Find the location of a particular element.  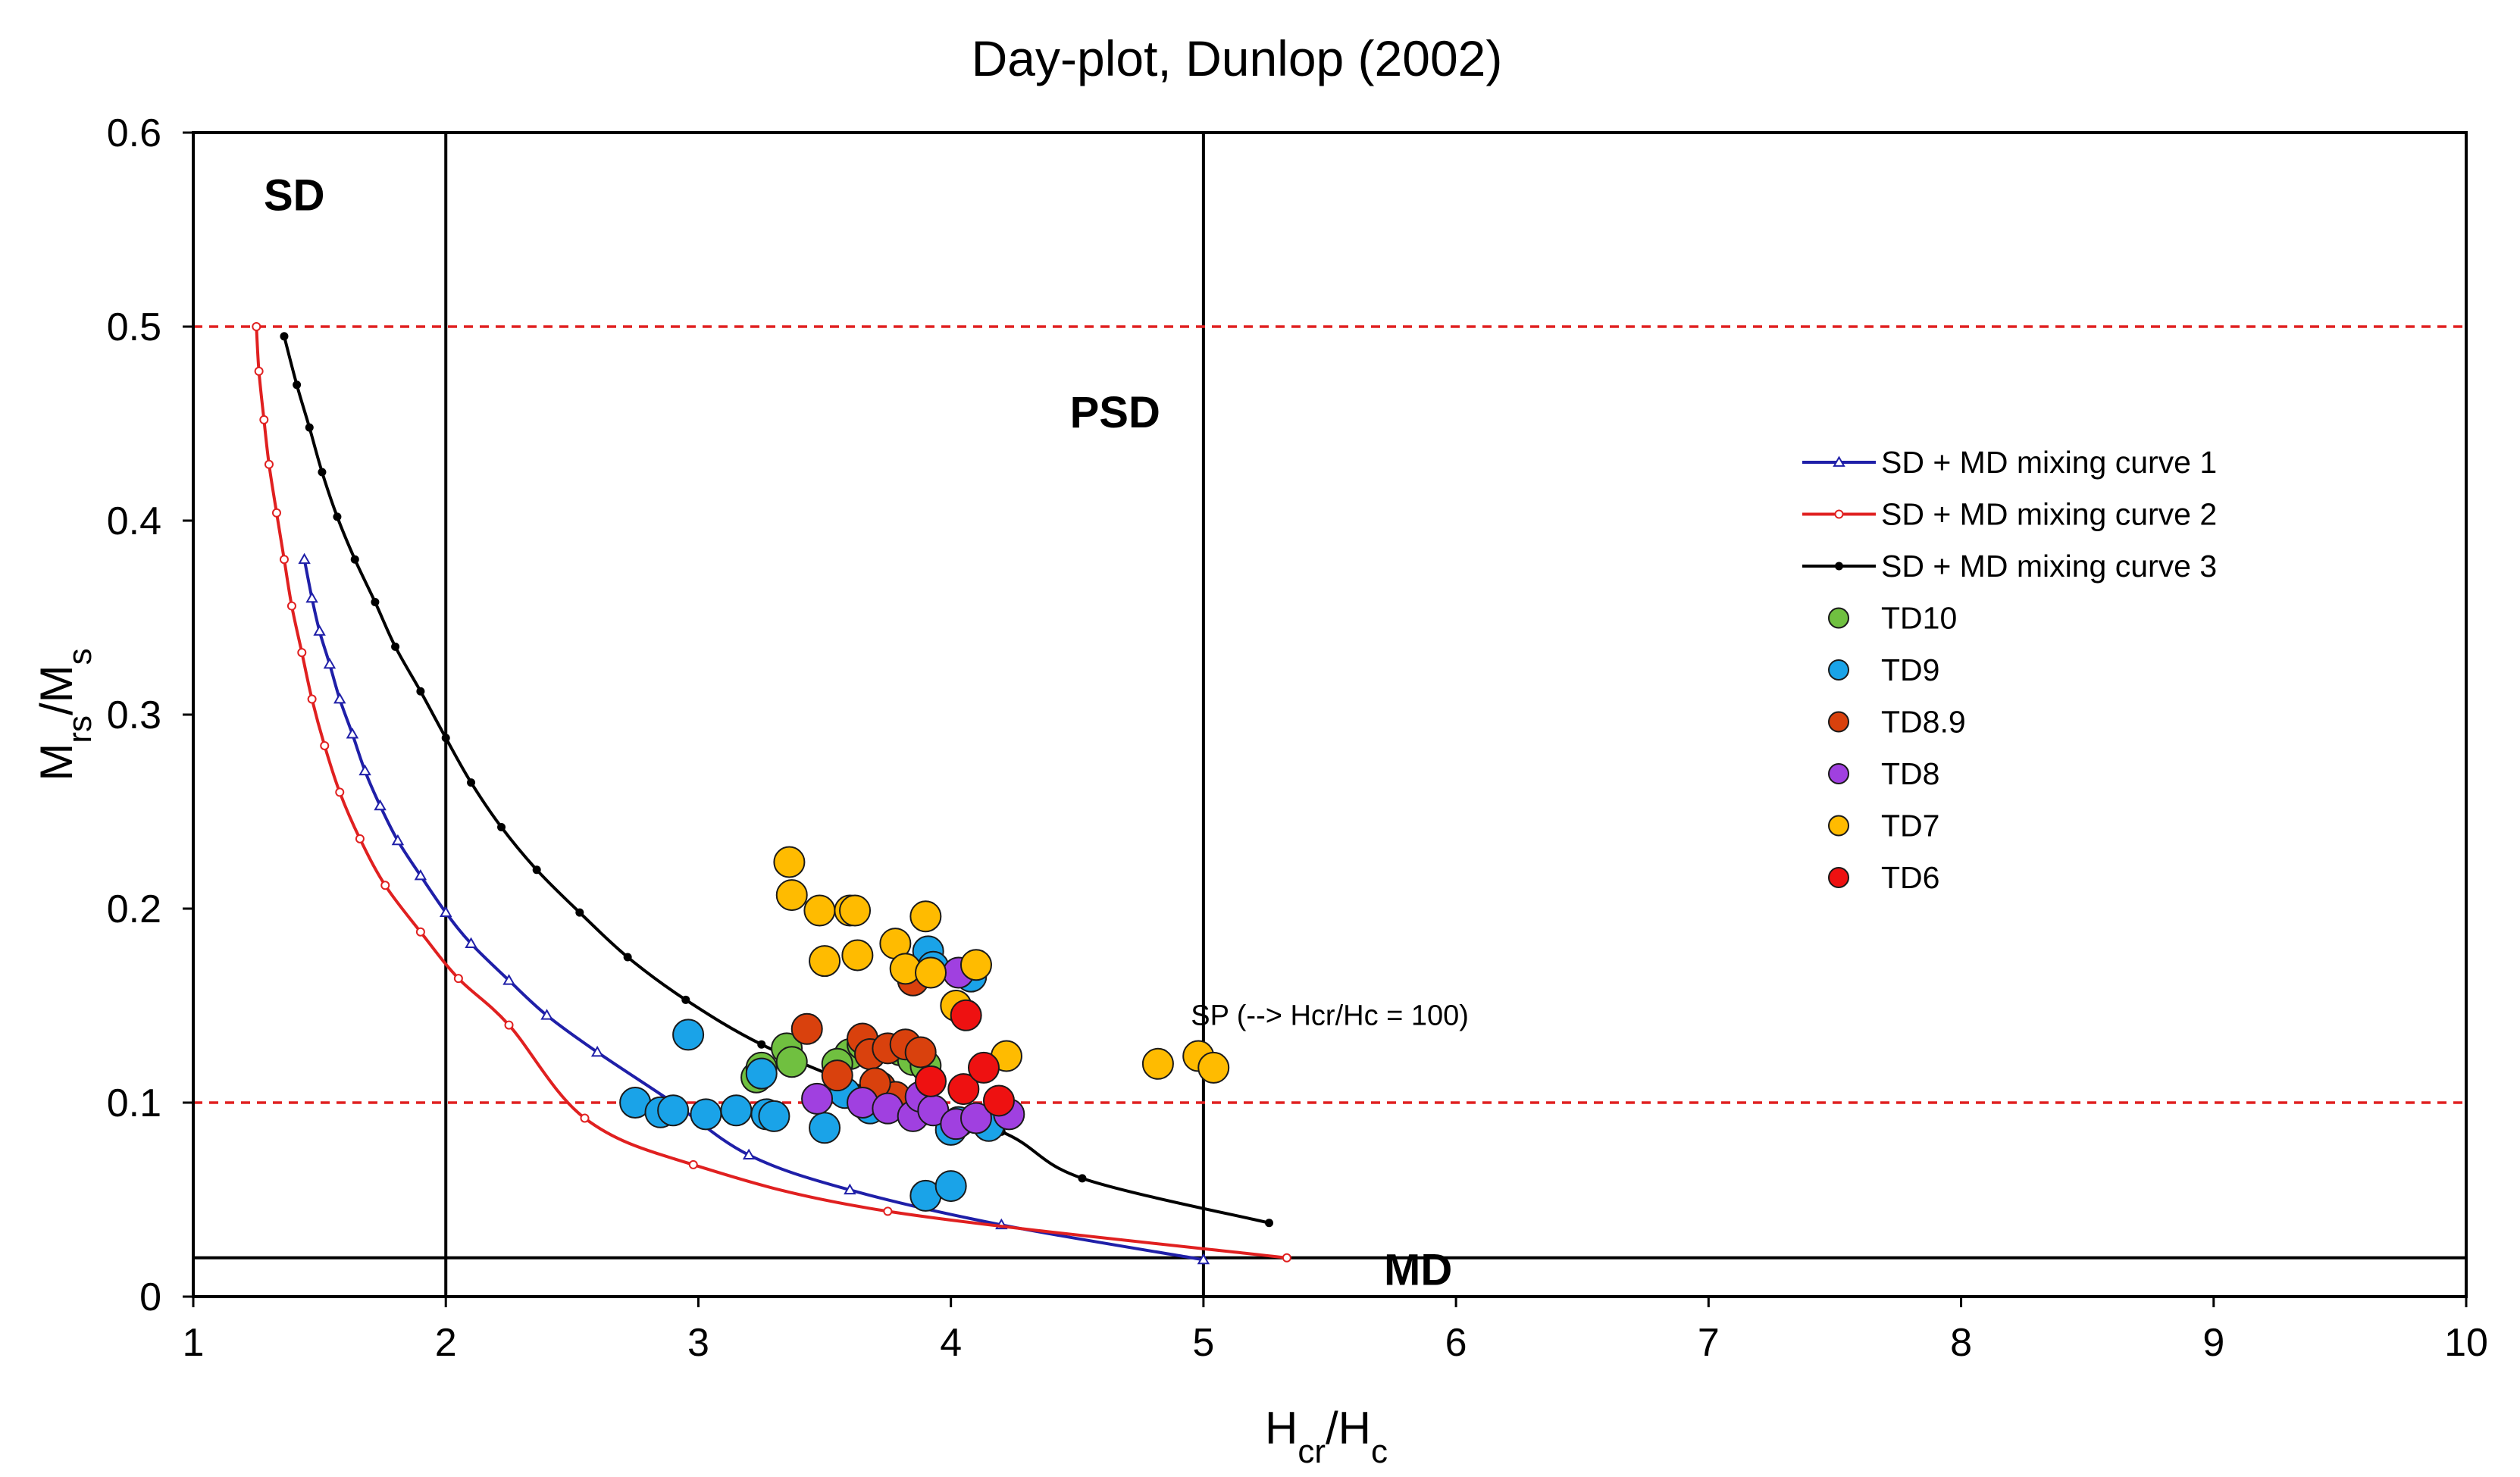

x-tick-label: 4 is located at coordinates (951, 1343).